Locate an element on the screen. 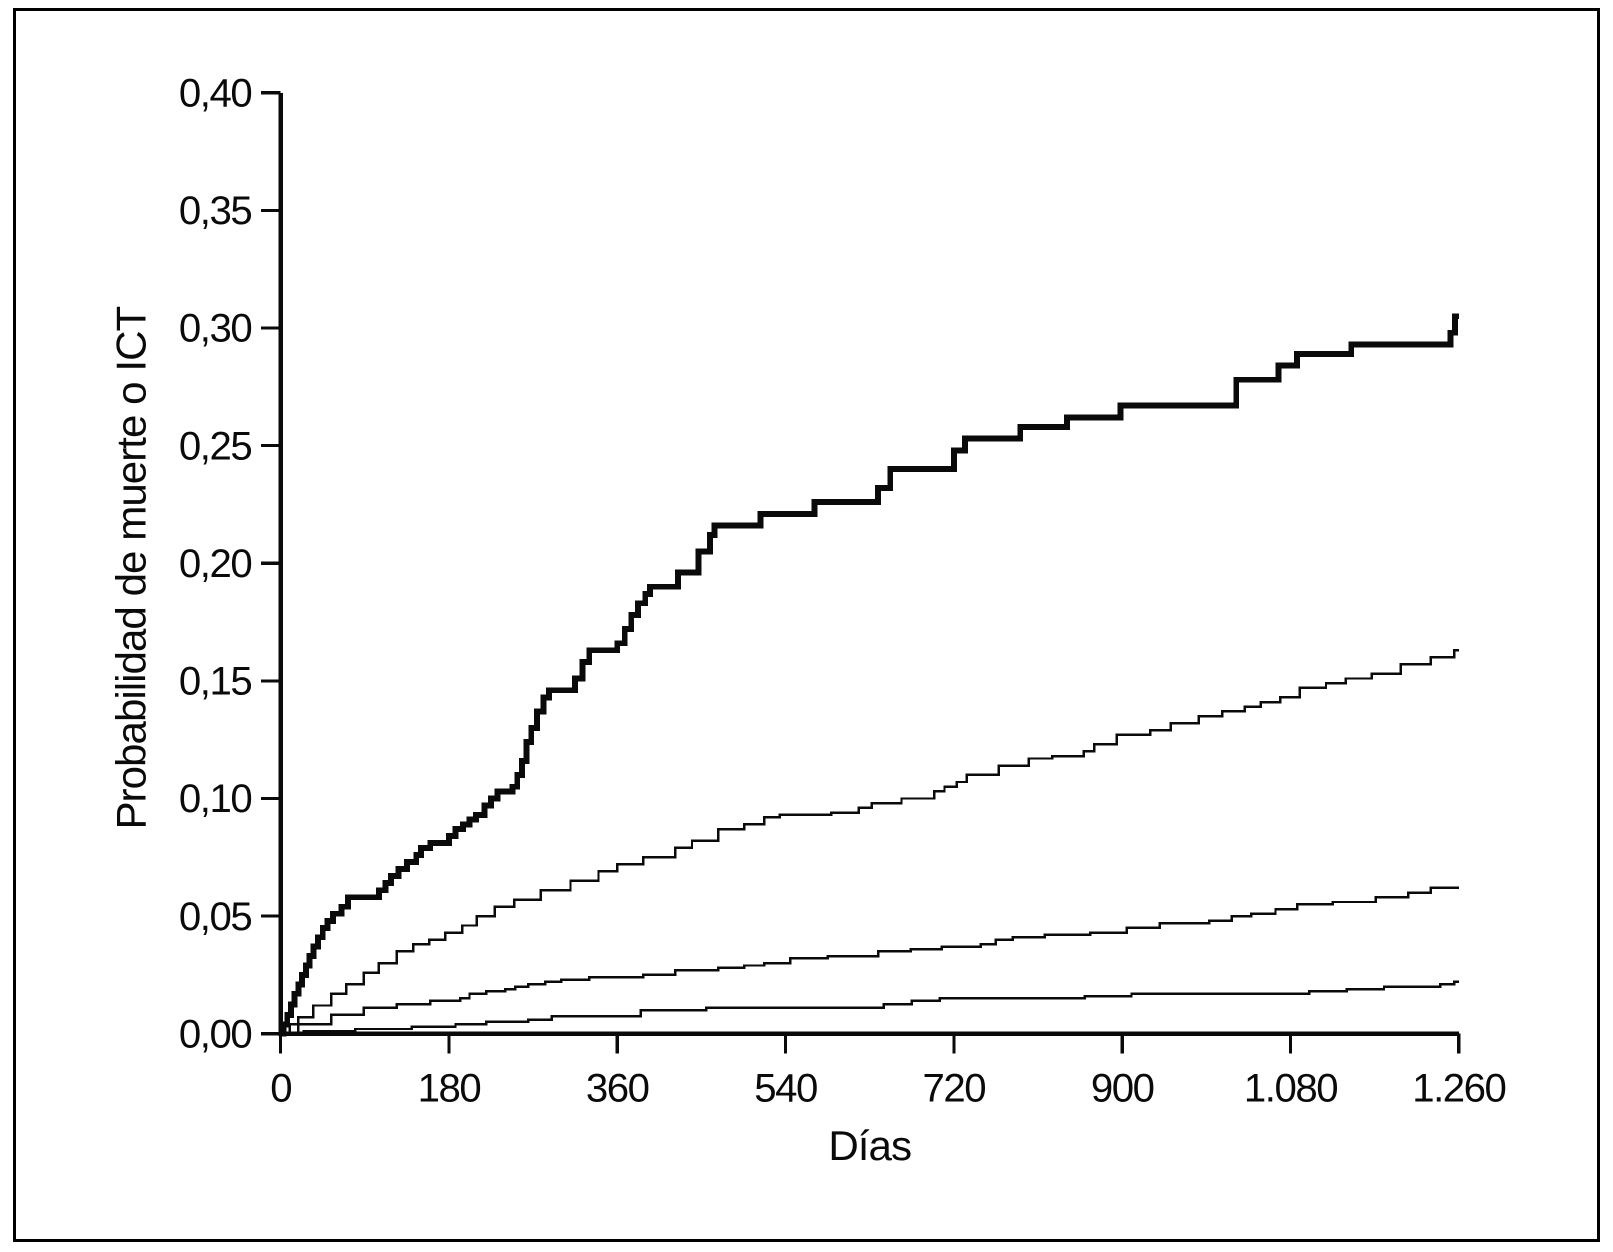  curve-4-lowest is located at coordinates (869, 1007).